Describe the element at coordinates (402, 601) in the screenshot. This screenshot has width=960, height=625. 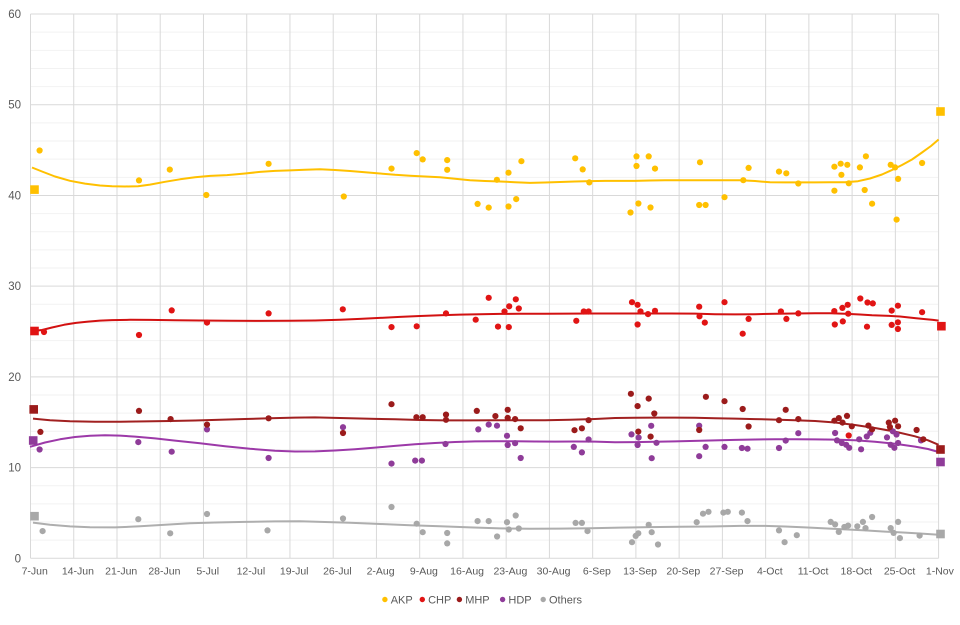
I see `svg-text: AKP` at that location.